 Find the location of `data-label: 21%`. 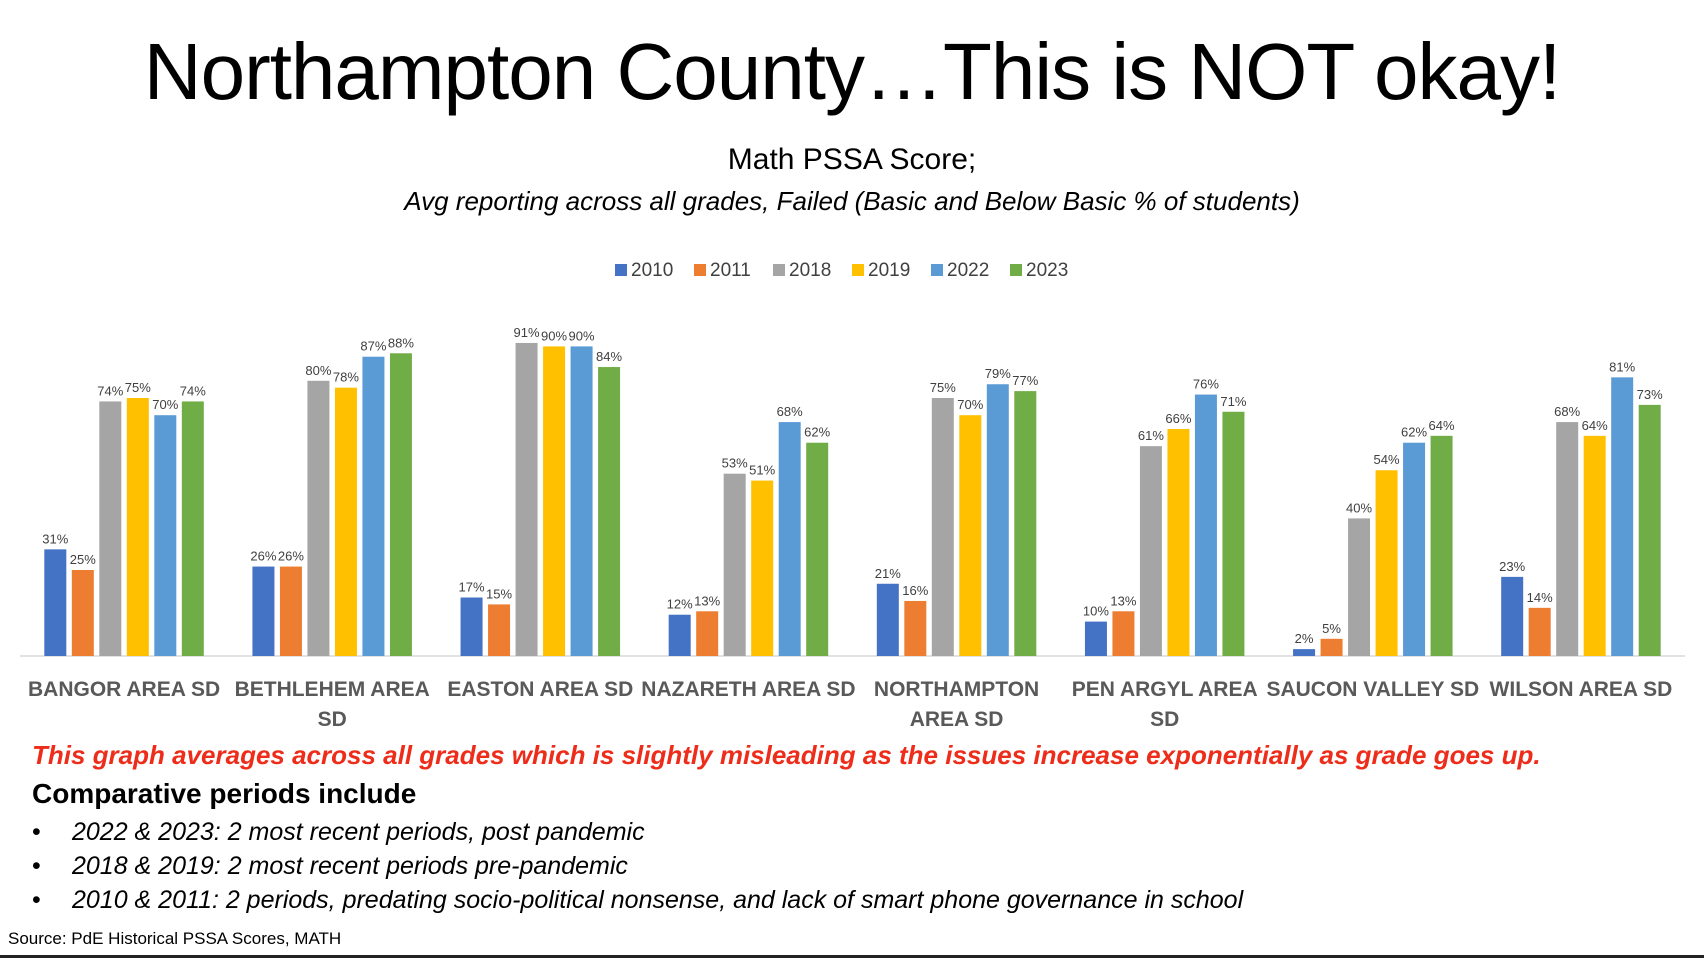

data-label: 21% is located at coordinates (888, 573).